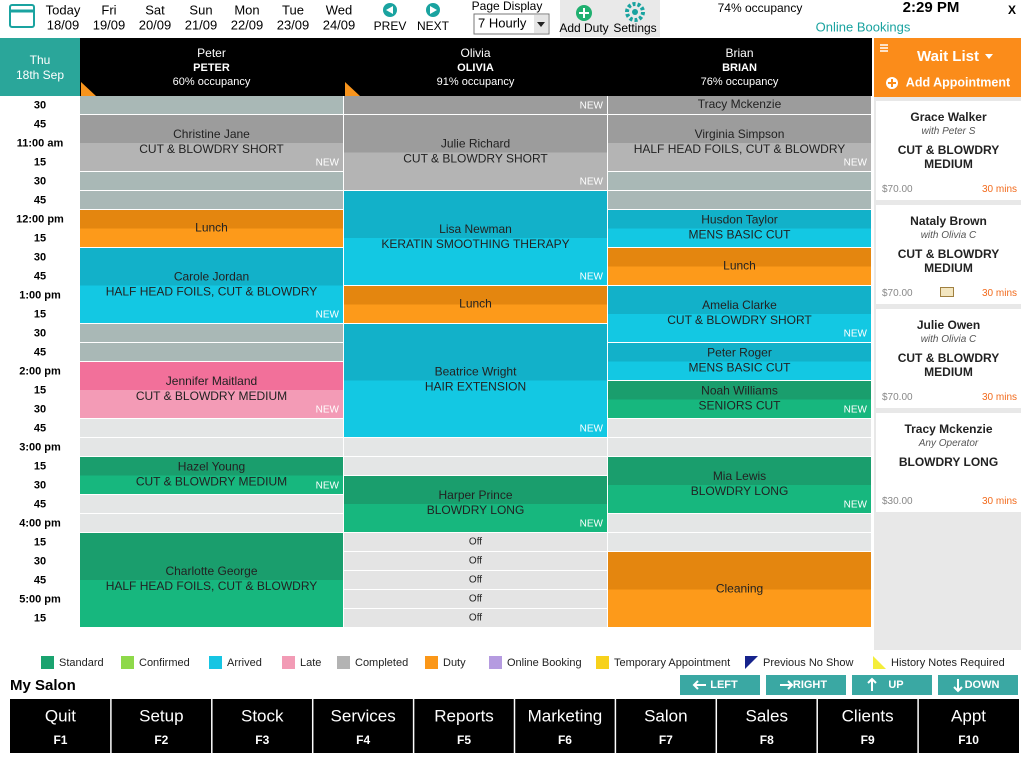  Describe the element at coordinates (22, 16) in the screenshot. I see `calendar-icon` at that location.